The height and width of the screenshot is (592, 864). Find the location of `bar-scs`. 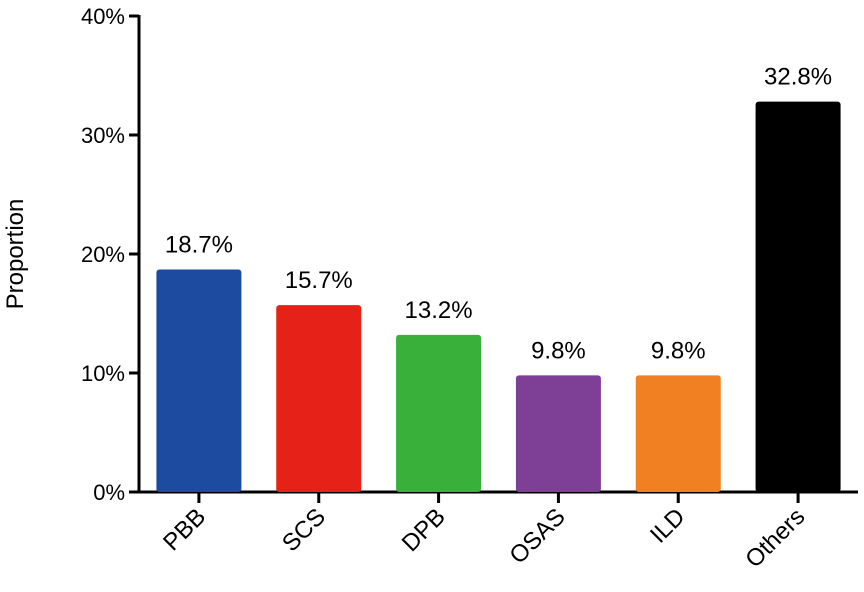

bar-scs is located at coordinates (319, 398).